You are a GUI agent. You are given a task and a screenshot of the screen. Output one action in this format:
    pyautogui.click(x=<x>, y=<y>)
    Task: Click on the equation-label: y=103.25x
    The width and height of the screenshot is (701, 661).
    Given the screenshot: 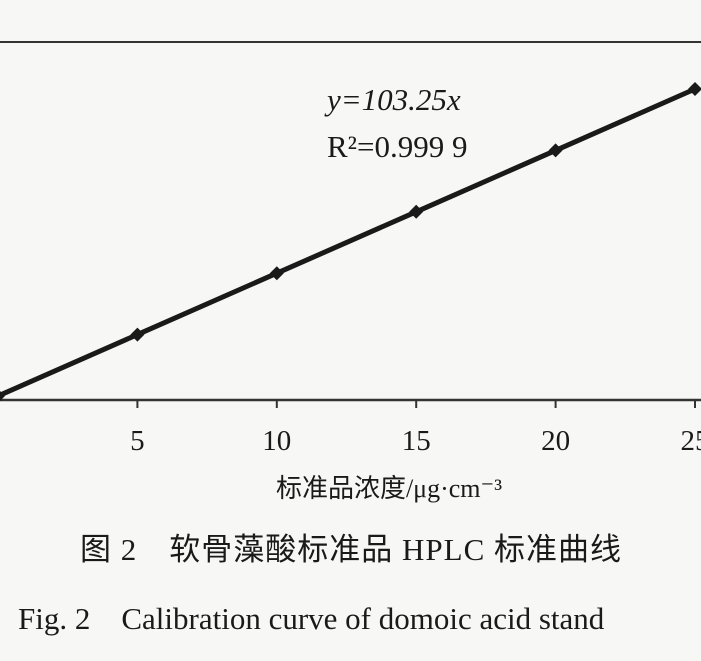 What is the action you would take?
    pyautogui.click(x=392, y=99)
    